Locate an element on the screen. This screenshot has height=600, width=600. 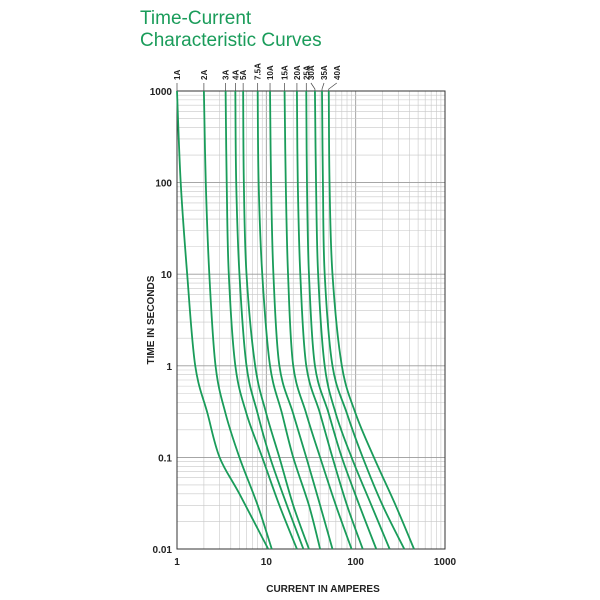
x-tick-label: 1000 is located at coordinates (445, 562).